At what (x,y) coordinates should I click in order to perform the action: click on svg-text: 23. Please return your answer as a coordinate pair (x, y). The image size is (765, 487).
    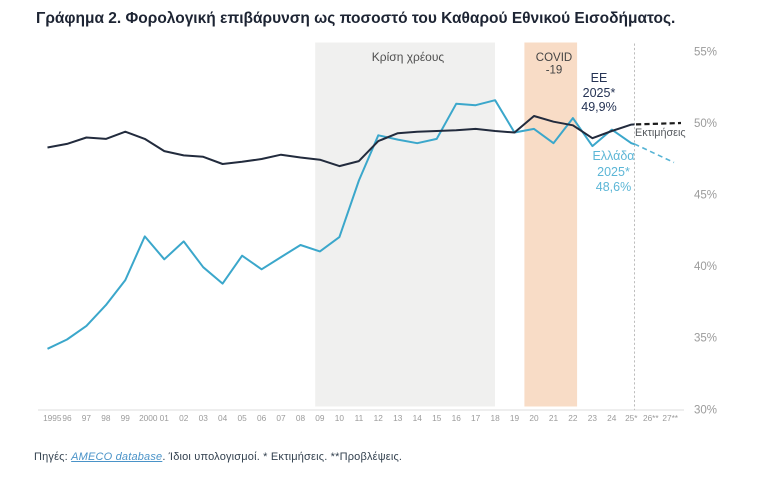
    Looking at the image, I should click on (593, 418).